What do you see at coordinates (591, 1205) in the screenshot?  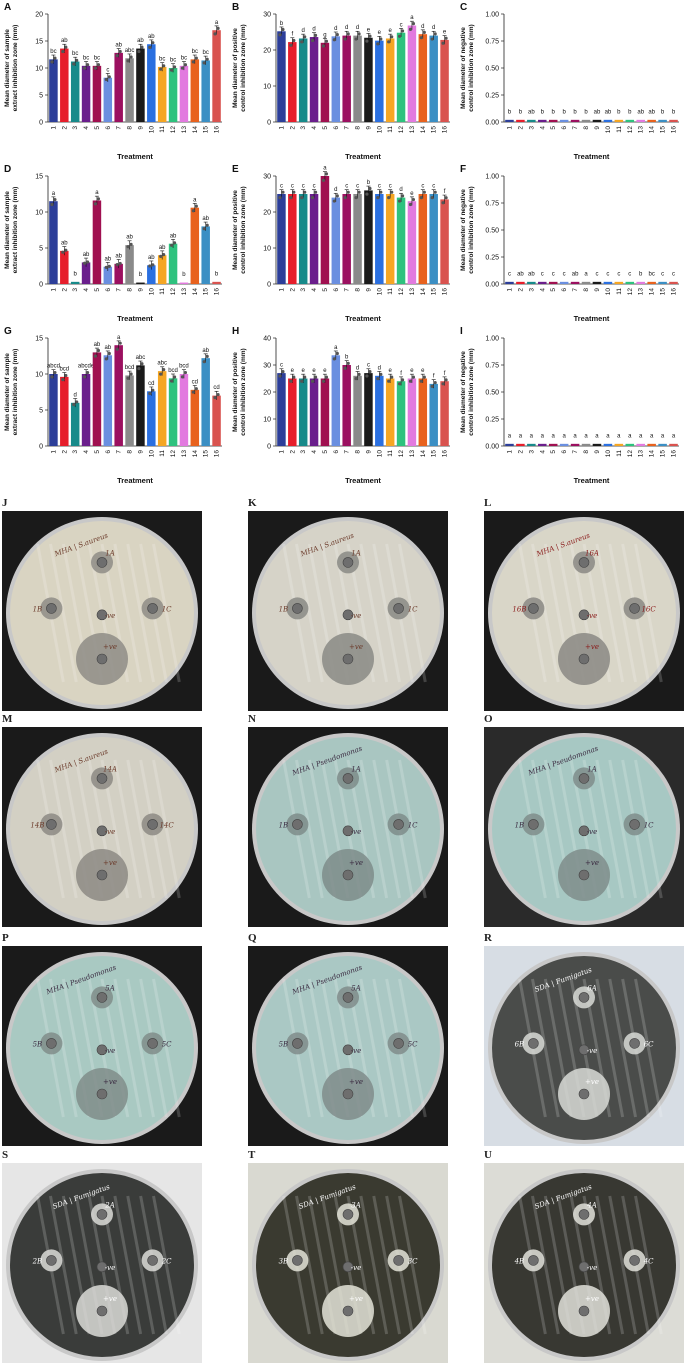 I see `well-label: 4A` at bounding box center [591, 1205].